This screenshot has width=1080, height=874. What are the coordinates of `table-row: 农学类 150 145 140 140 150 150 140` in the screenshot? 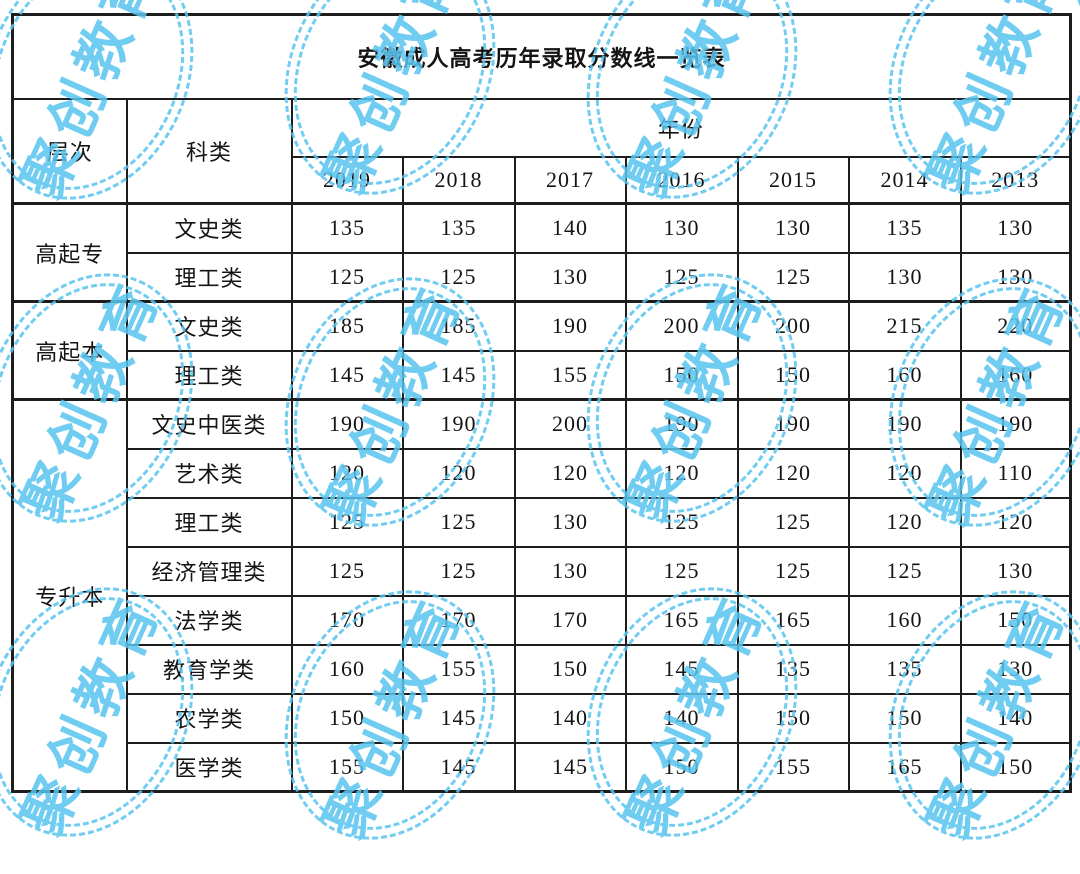 It's located at (542, 718).